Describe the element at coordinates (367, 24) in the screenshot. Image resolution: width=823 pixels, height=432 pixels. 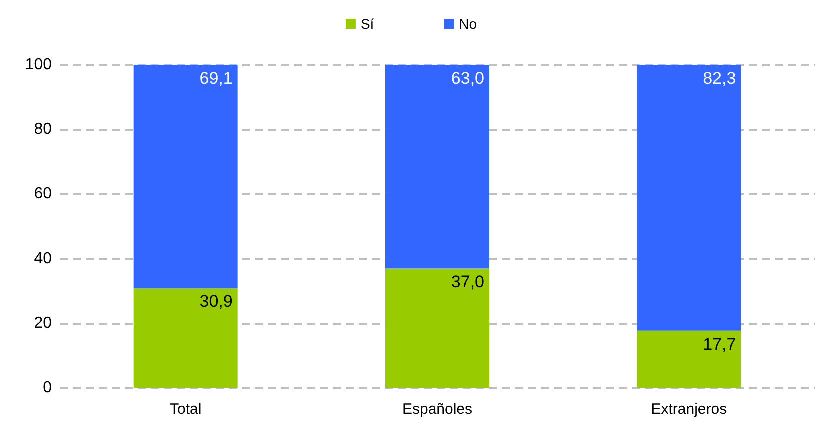
I see `legend-label: Sí` at that location.